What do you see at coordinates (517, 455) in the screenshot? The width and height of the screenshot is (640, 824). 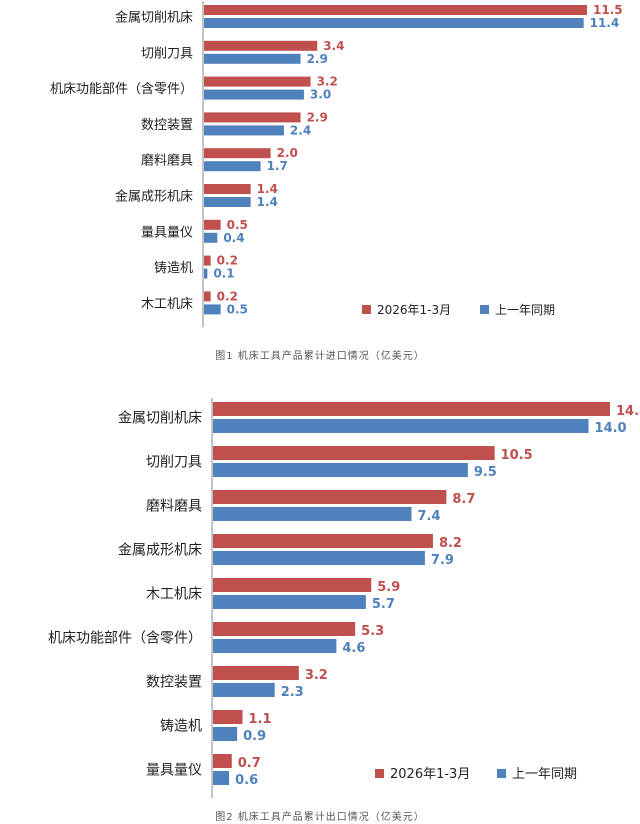 I see `data-label: 10.5` at bounding box center [517, 455].